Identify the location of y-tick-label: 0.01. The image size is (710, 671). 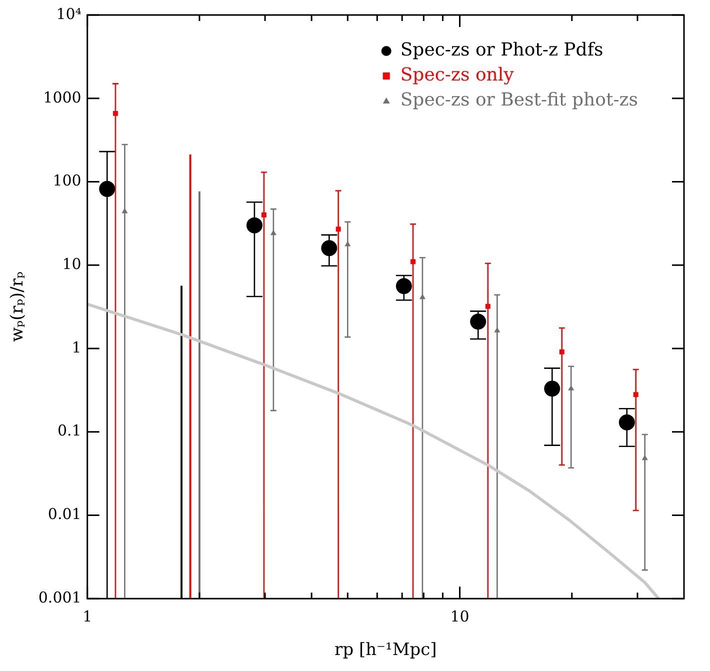
(65, 514).